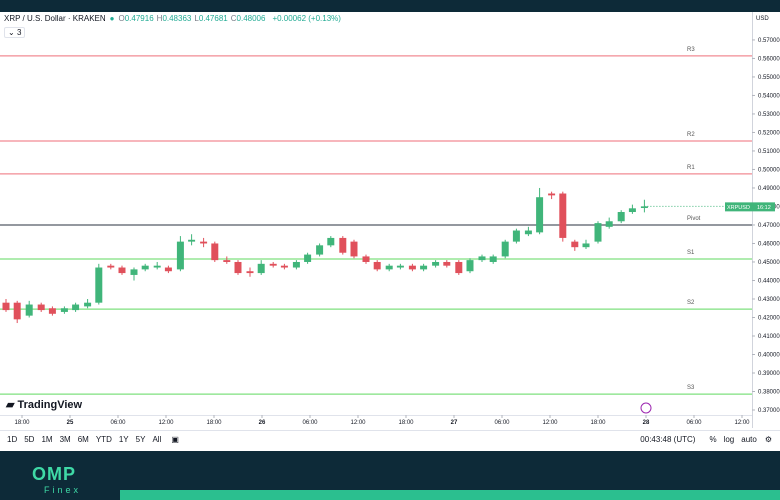 The image size is (780, 500). Describe the element at coordinates (769, 189) in the screenshot. I see `y-tick-label: 0.49000` at that location.